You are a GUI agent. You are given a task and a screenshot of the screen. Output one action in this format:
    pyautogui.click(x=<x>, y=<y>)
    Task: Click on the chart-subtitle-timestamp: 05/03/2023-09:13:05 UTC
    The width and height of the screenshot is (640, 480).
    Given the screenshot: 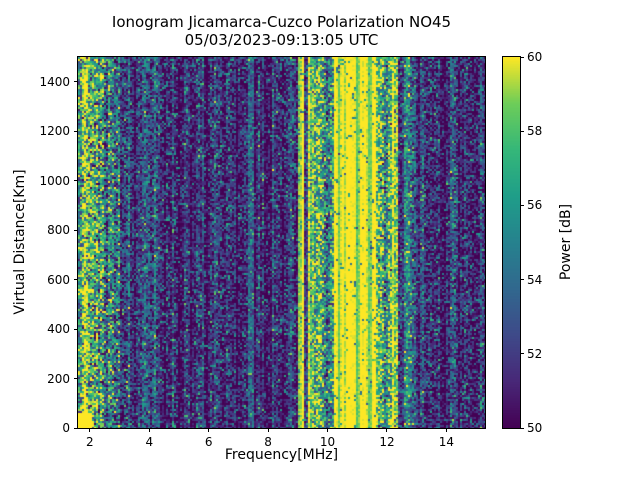 What is the action you would take?
    pyautogui.click(x=281, y=40)
    